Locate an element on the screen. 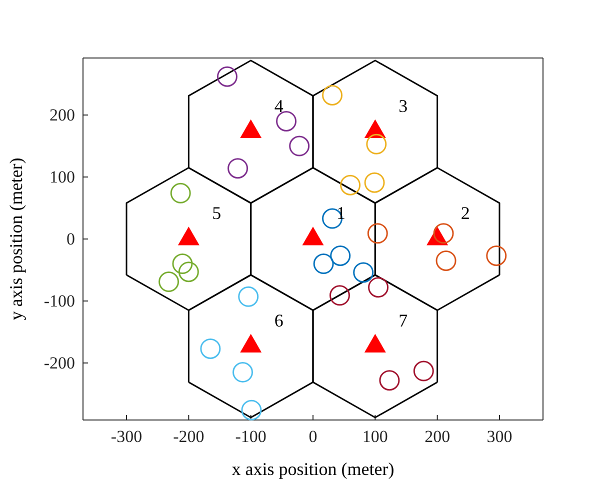 The width and height of the screenshot is (600, 496). x-axis-title: x axis position (meter) is located at coordinates (313, 469).